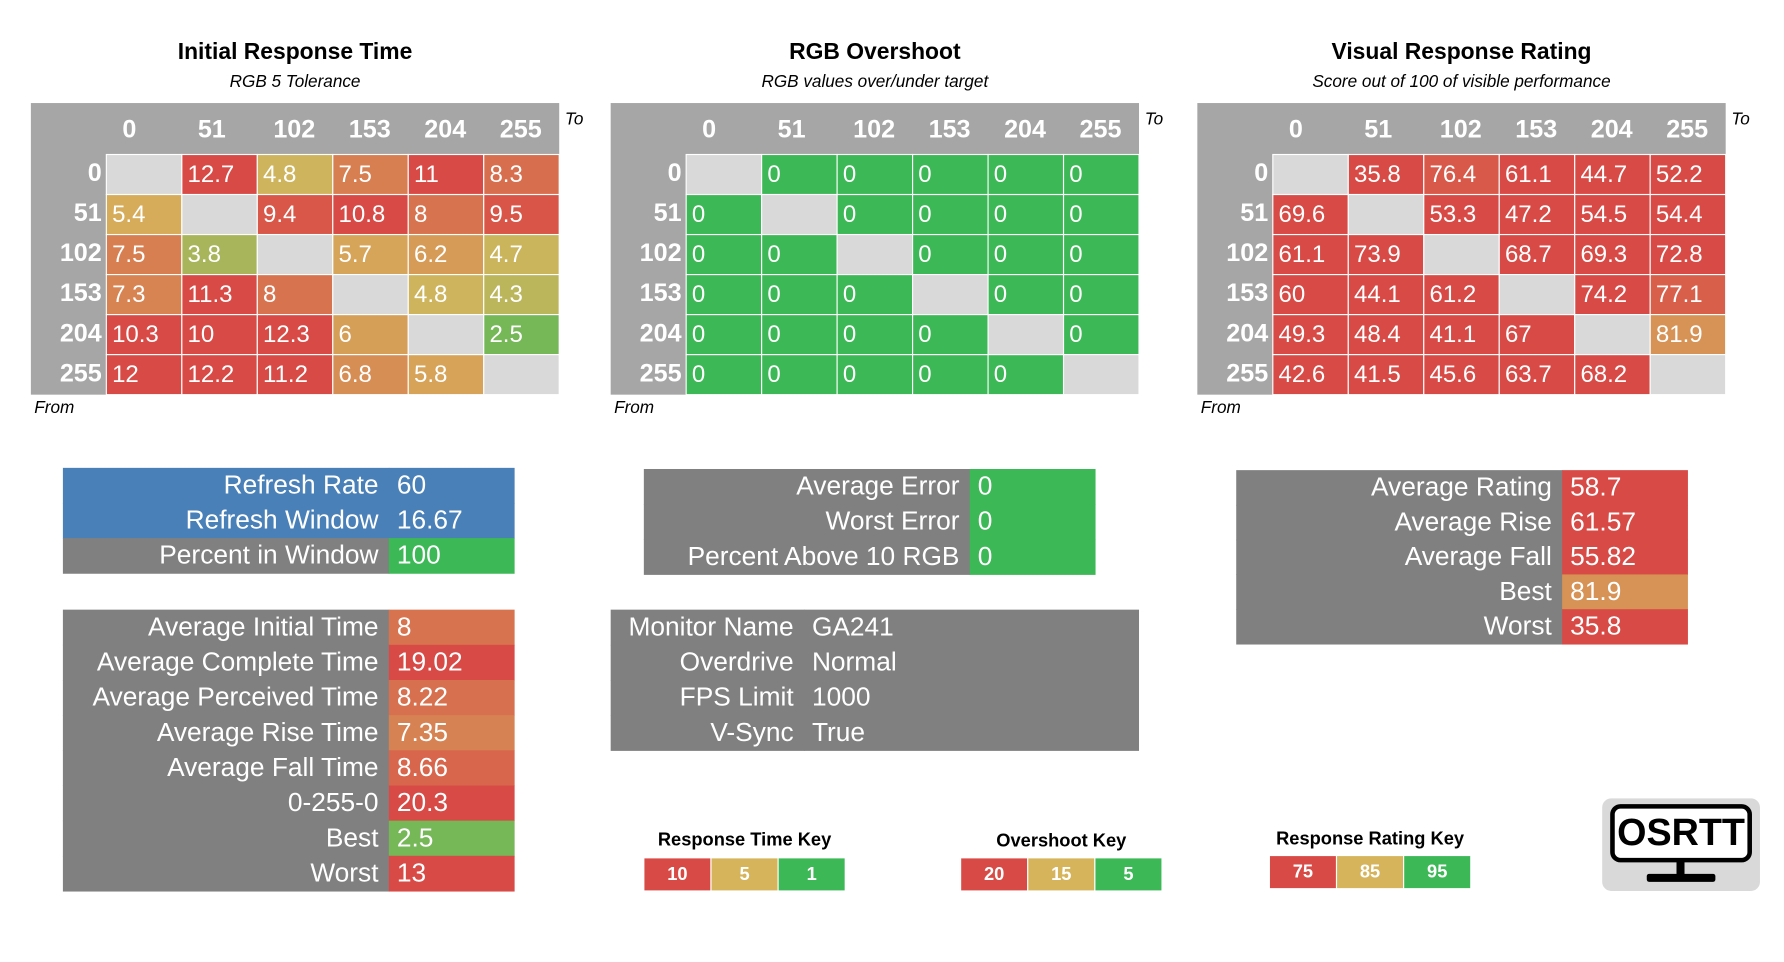 The height and width of the screenshot is (962, 1784). What do you see at coordinates (1437, 871) in the screenshot?
I see `key-value: 95` at bounding box center [1437, 871].